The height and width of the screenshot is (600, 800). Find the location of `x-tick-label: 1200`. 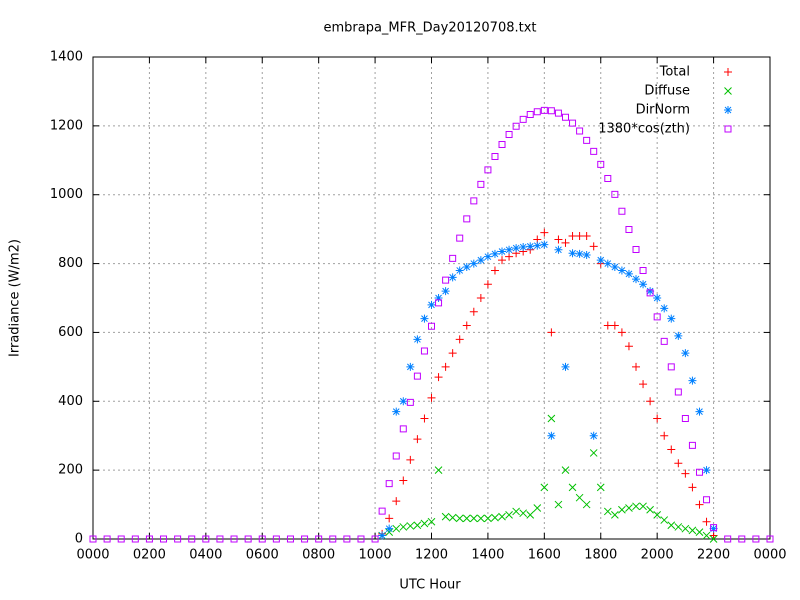

x-tick-label: 1200 is located at coordinates (431, 555).